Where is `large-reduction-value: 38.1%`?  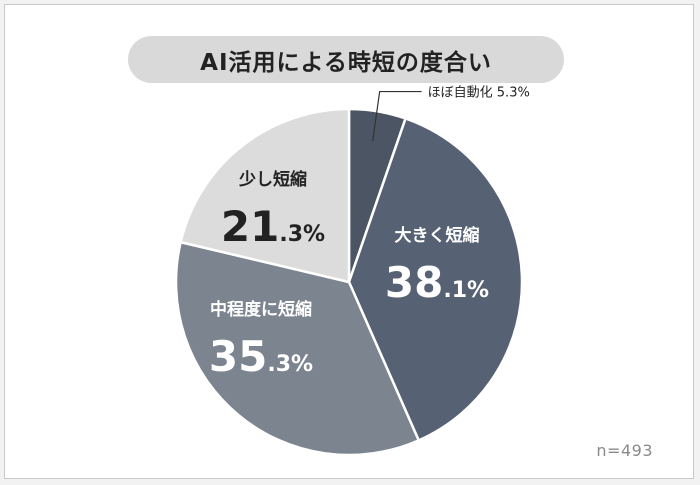
large-reduction-value: 38.1% is located at coordinates (437, 282).